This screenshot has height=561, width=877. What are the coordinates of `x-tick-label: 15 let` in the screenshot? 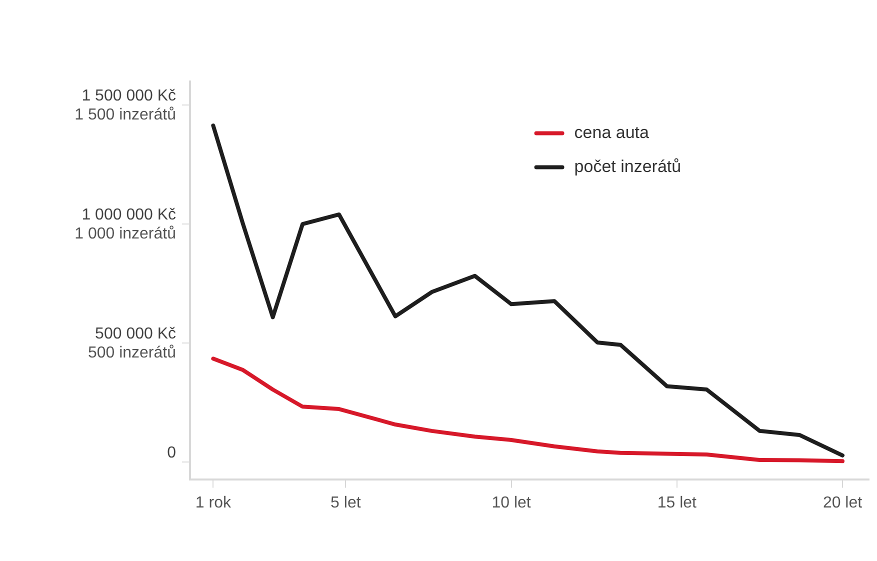 It's located at (677, 503).